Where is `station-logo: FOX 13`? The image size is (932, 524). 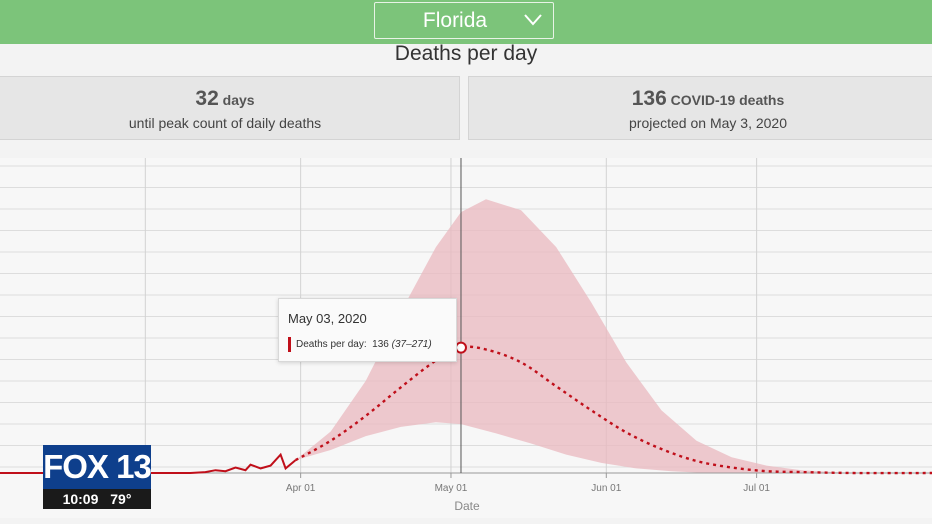 station-logo: FOX 13 is located at coordinates (97, 467).